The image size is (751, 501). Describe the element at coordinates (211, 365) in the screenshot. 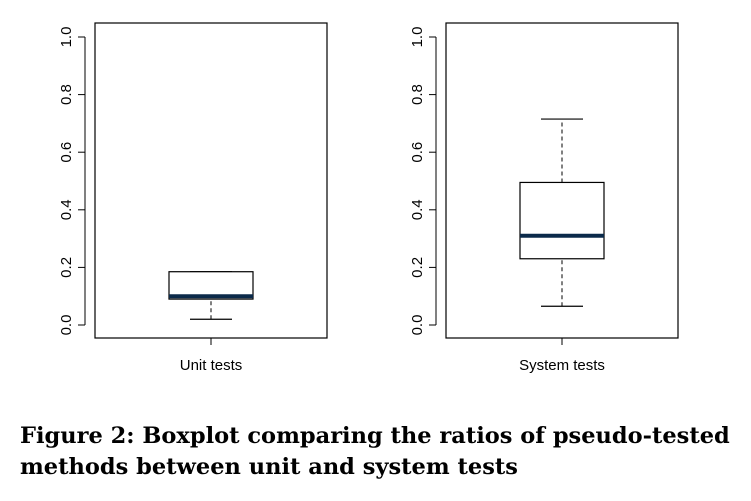

I see `category-label: Unit tests` at that location.